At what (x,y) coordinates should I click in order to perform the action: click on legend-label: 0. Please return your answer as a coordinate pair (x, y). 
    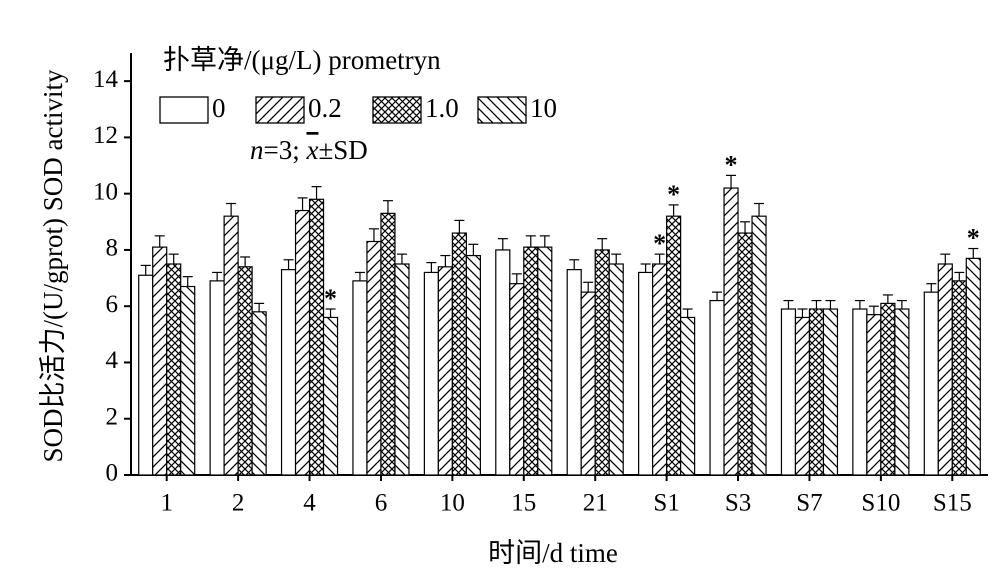
    Looking at the image, I should click on (219, 108).